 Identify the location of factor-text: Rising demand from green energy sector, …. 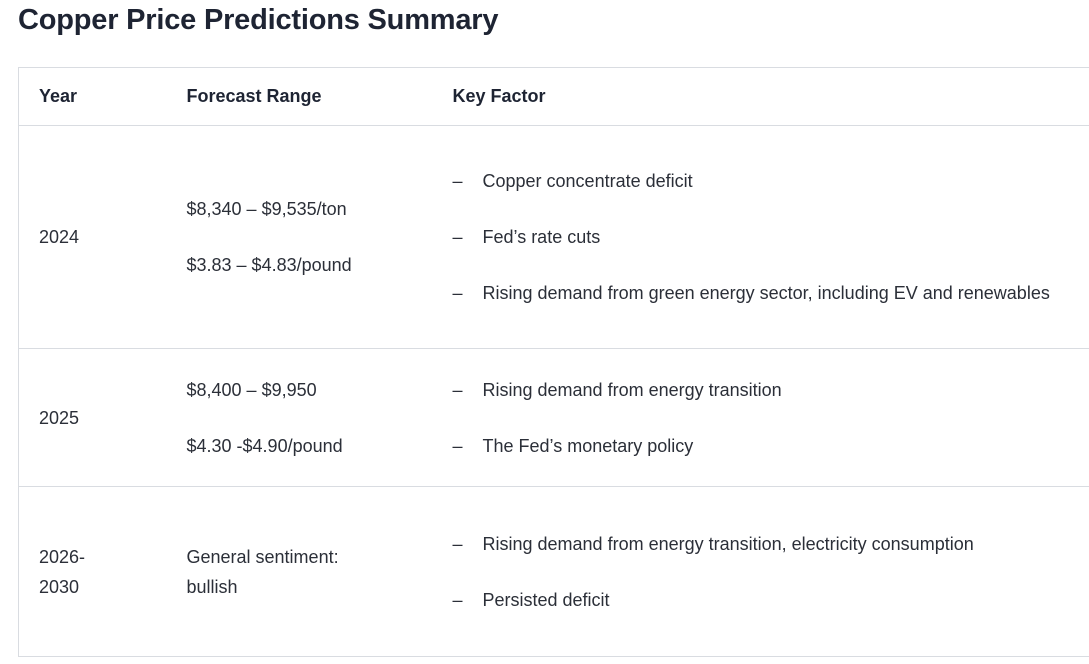
(766, 293).